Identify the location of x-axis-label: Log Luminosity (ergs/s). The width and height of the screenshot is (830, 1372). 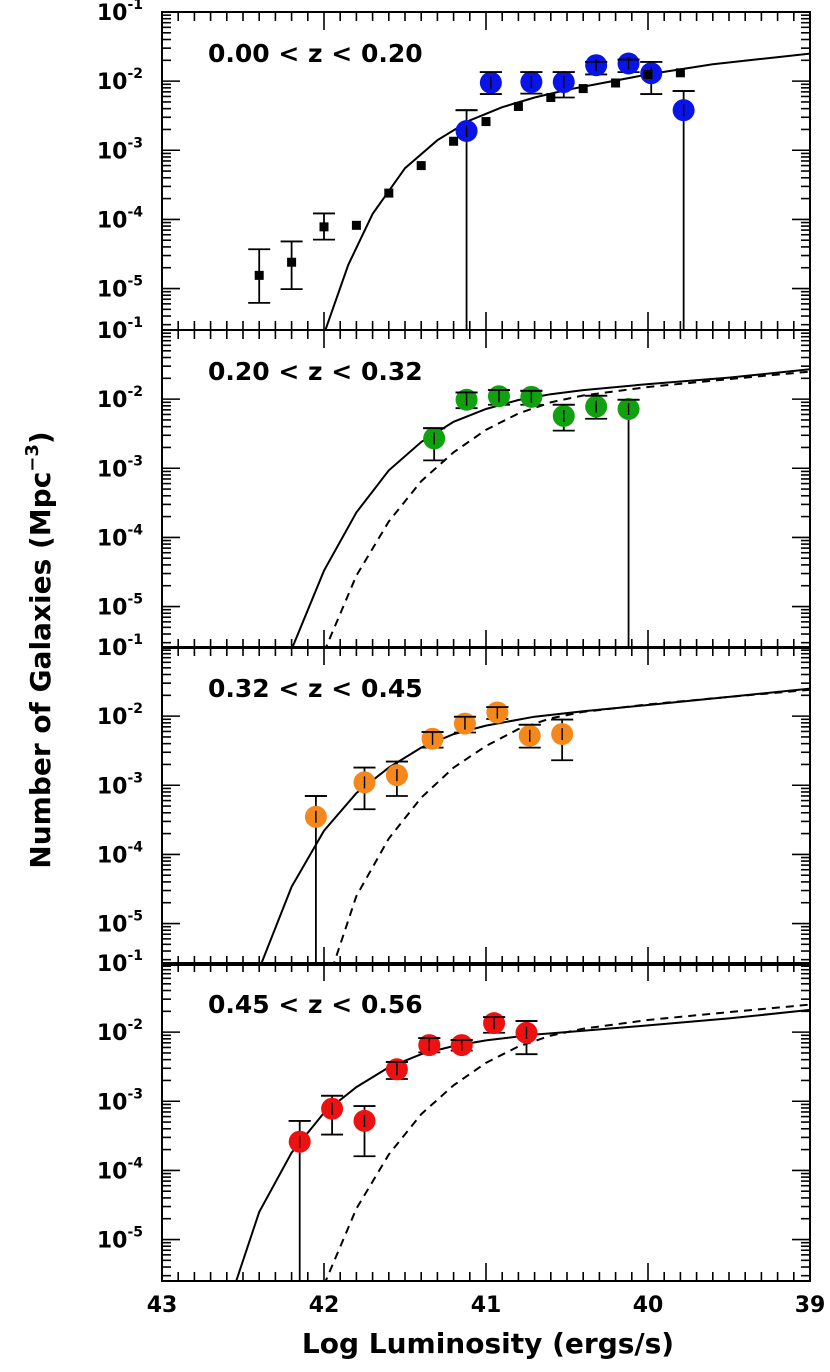
(488, 1343).